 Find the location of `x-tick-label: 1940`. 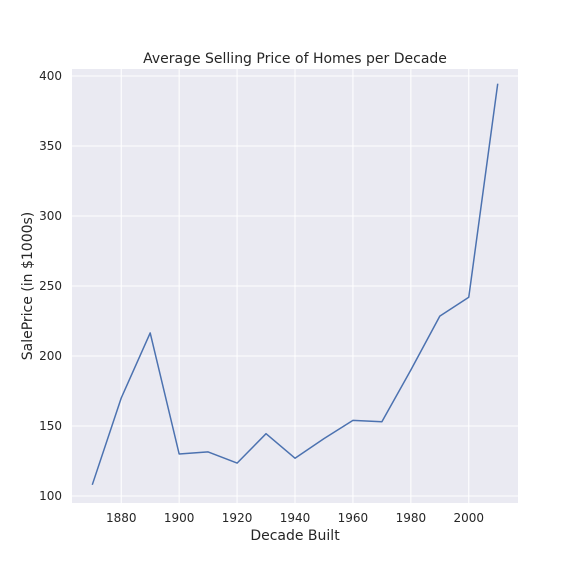

x-tick-label: 1940 is located at coordinates (295, 518).